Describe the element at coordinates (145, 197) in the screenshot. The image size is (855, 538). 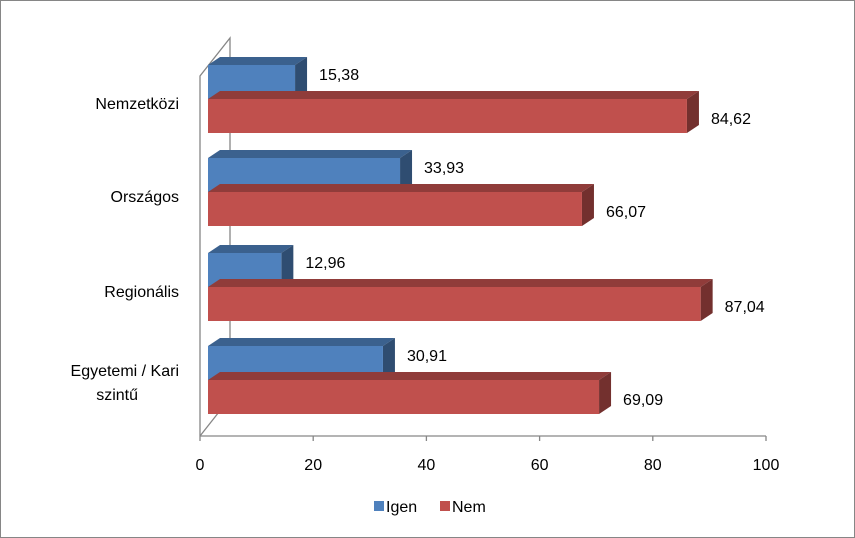
I see `category-label: Országos` at that location.